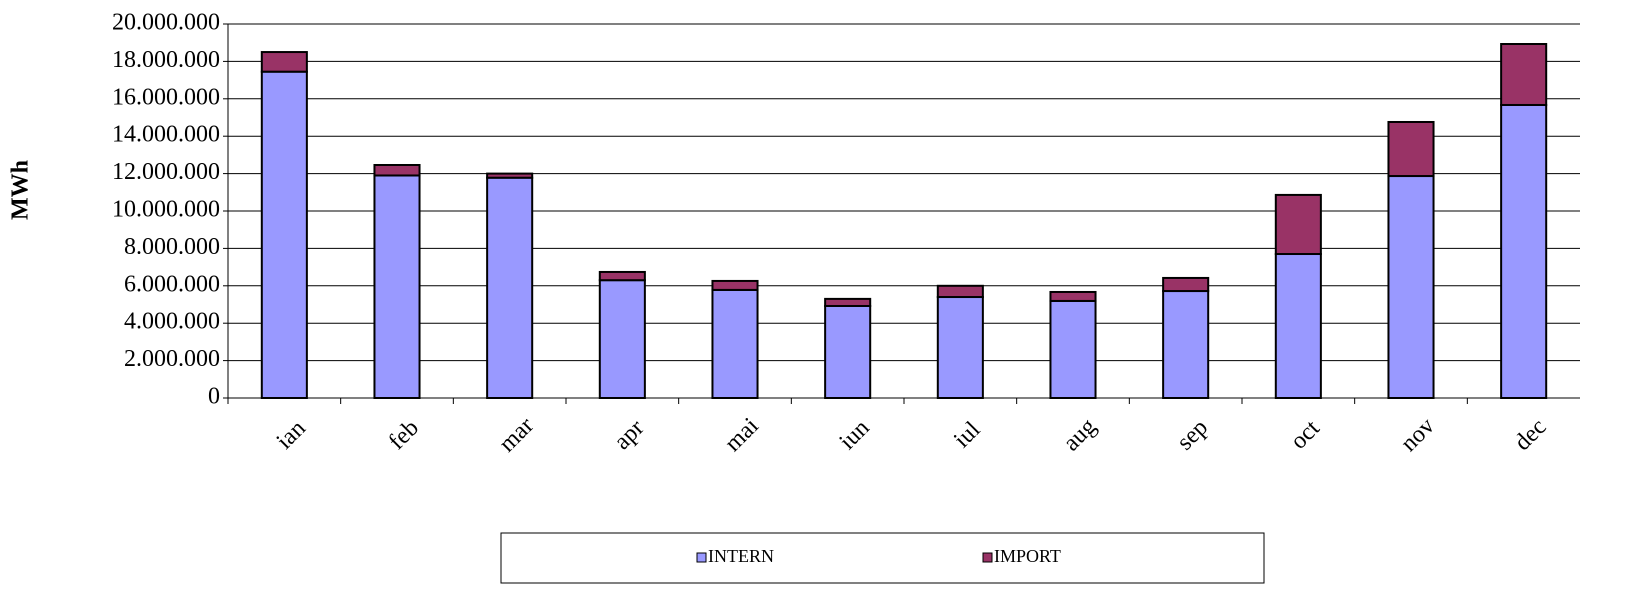  Describe the element at coordinates (166, 135) in the screenshot. I see `y-tick-label: 14.000.000` at that location.